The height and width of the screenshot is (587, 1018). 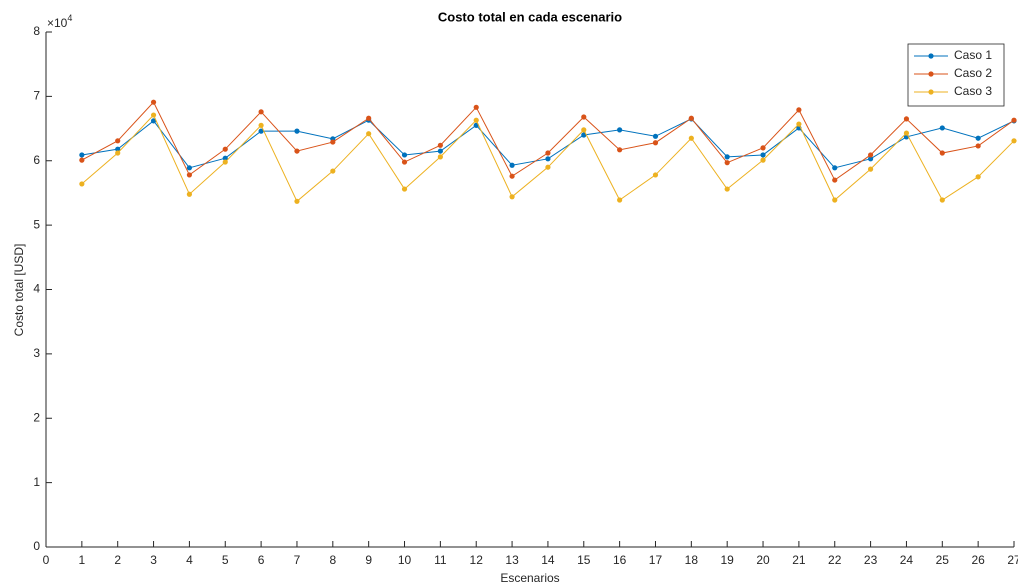 I want to click on legend: Caso 1 Caso 2 Caso 3, so click(x=956, y=75).